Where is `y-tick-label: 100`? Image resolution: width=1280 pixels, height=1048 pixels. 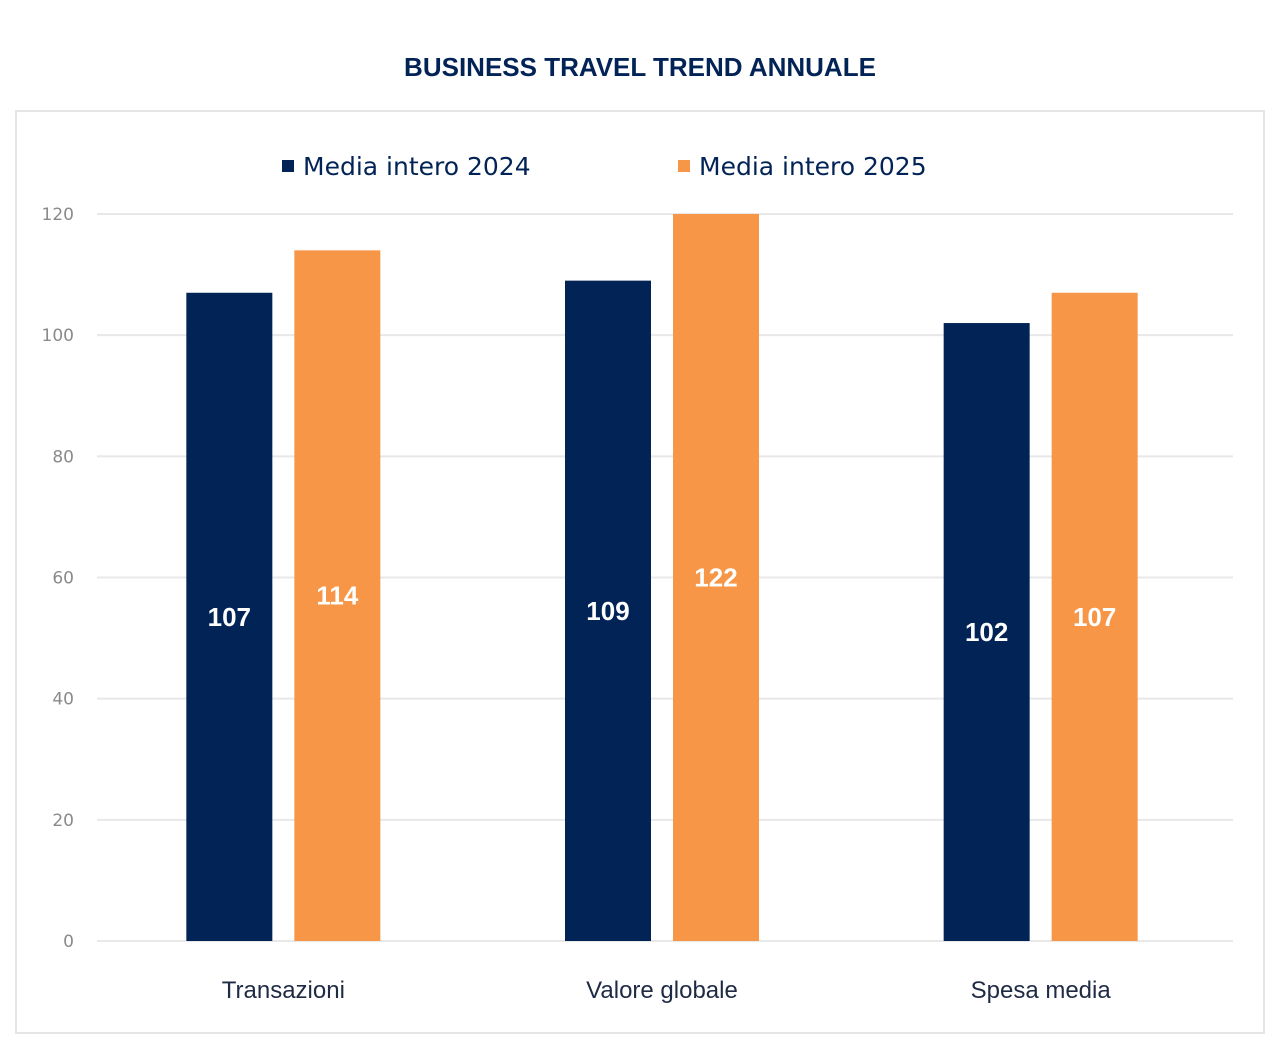
y-tick-label: 100 is located at coordinates (58, 336).